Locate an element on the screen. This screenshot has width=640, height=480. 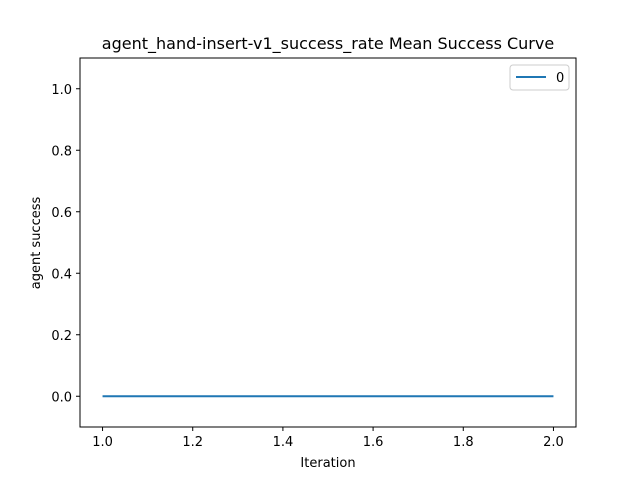
y-tick-label: 1.0 is located at coordinates (61, 90).